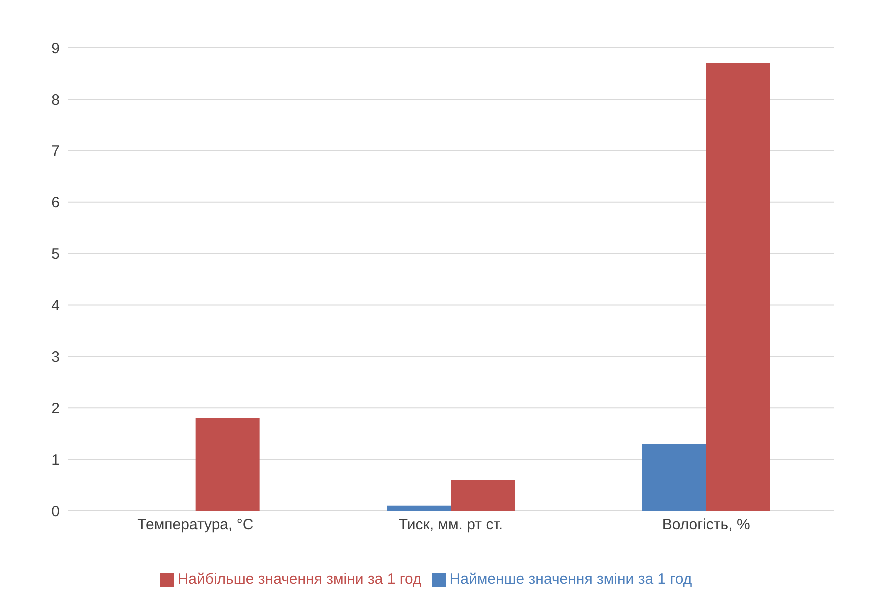 The image size is (882, 610). Describe the element at coordinates (56, 203) in the screenshot. I see `y-tick-label: 6` at that location.